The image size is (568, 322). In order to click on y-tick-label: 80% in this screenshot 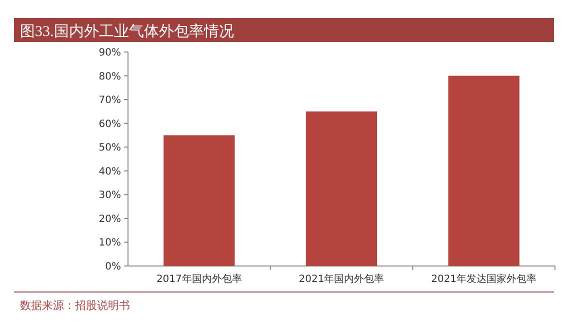, I will do `click(109, 76)`.